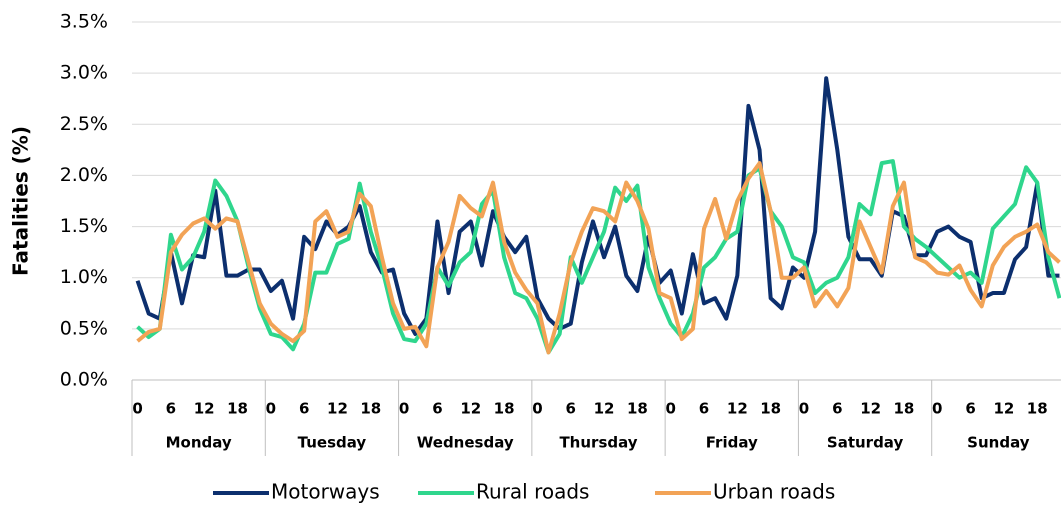 This screenshot has height=507, width=1061. I want to click on day-label: Tuesday, so click(332, 443).